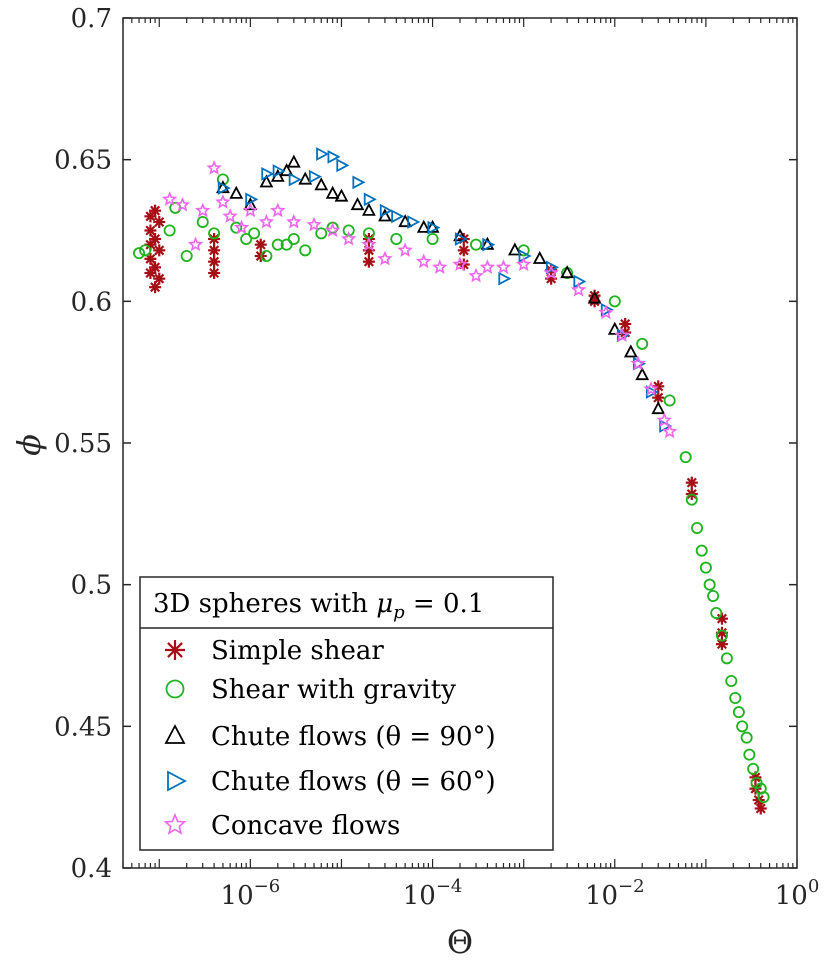 This screenshot has width=830, height=960. I want to click on x-tick-label: 10⁰, so click(797, 893).